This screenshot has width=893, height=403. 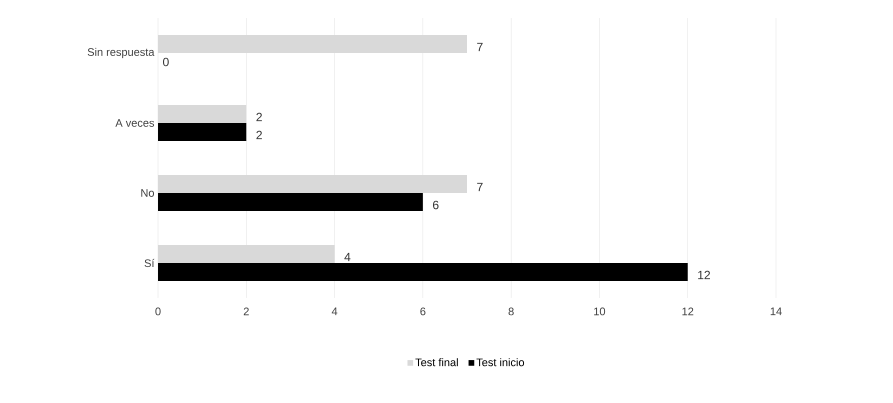 What do you see at coordinates (335, 312) in the screenshot?
I see `x-tick-label: 4` at bounding box center [335, 312].